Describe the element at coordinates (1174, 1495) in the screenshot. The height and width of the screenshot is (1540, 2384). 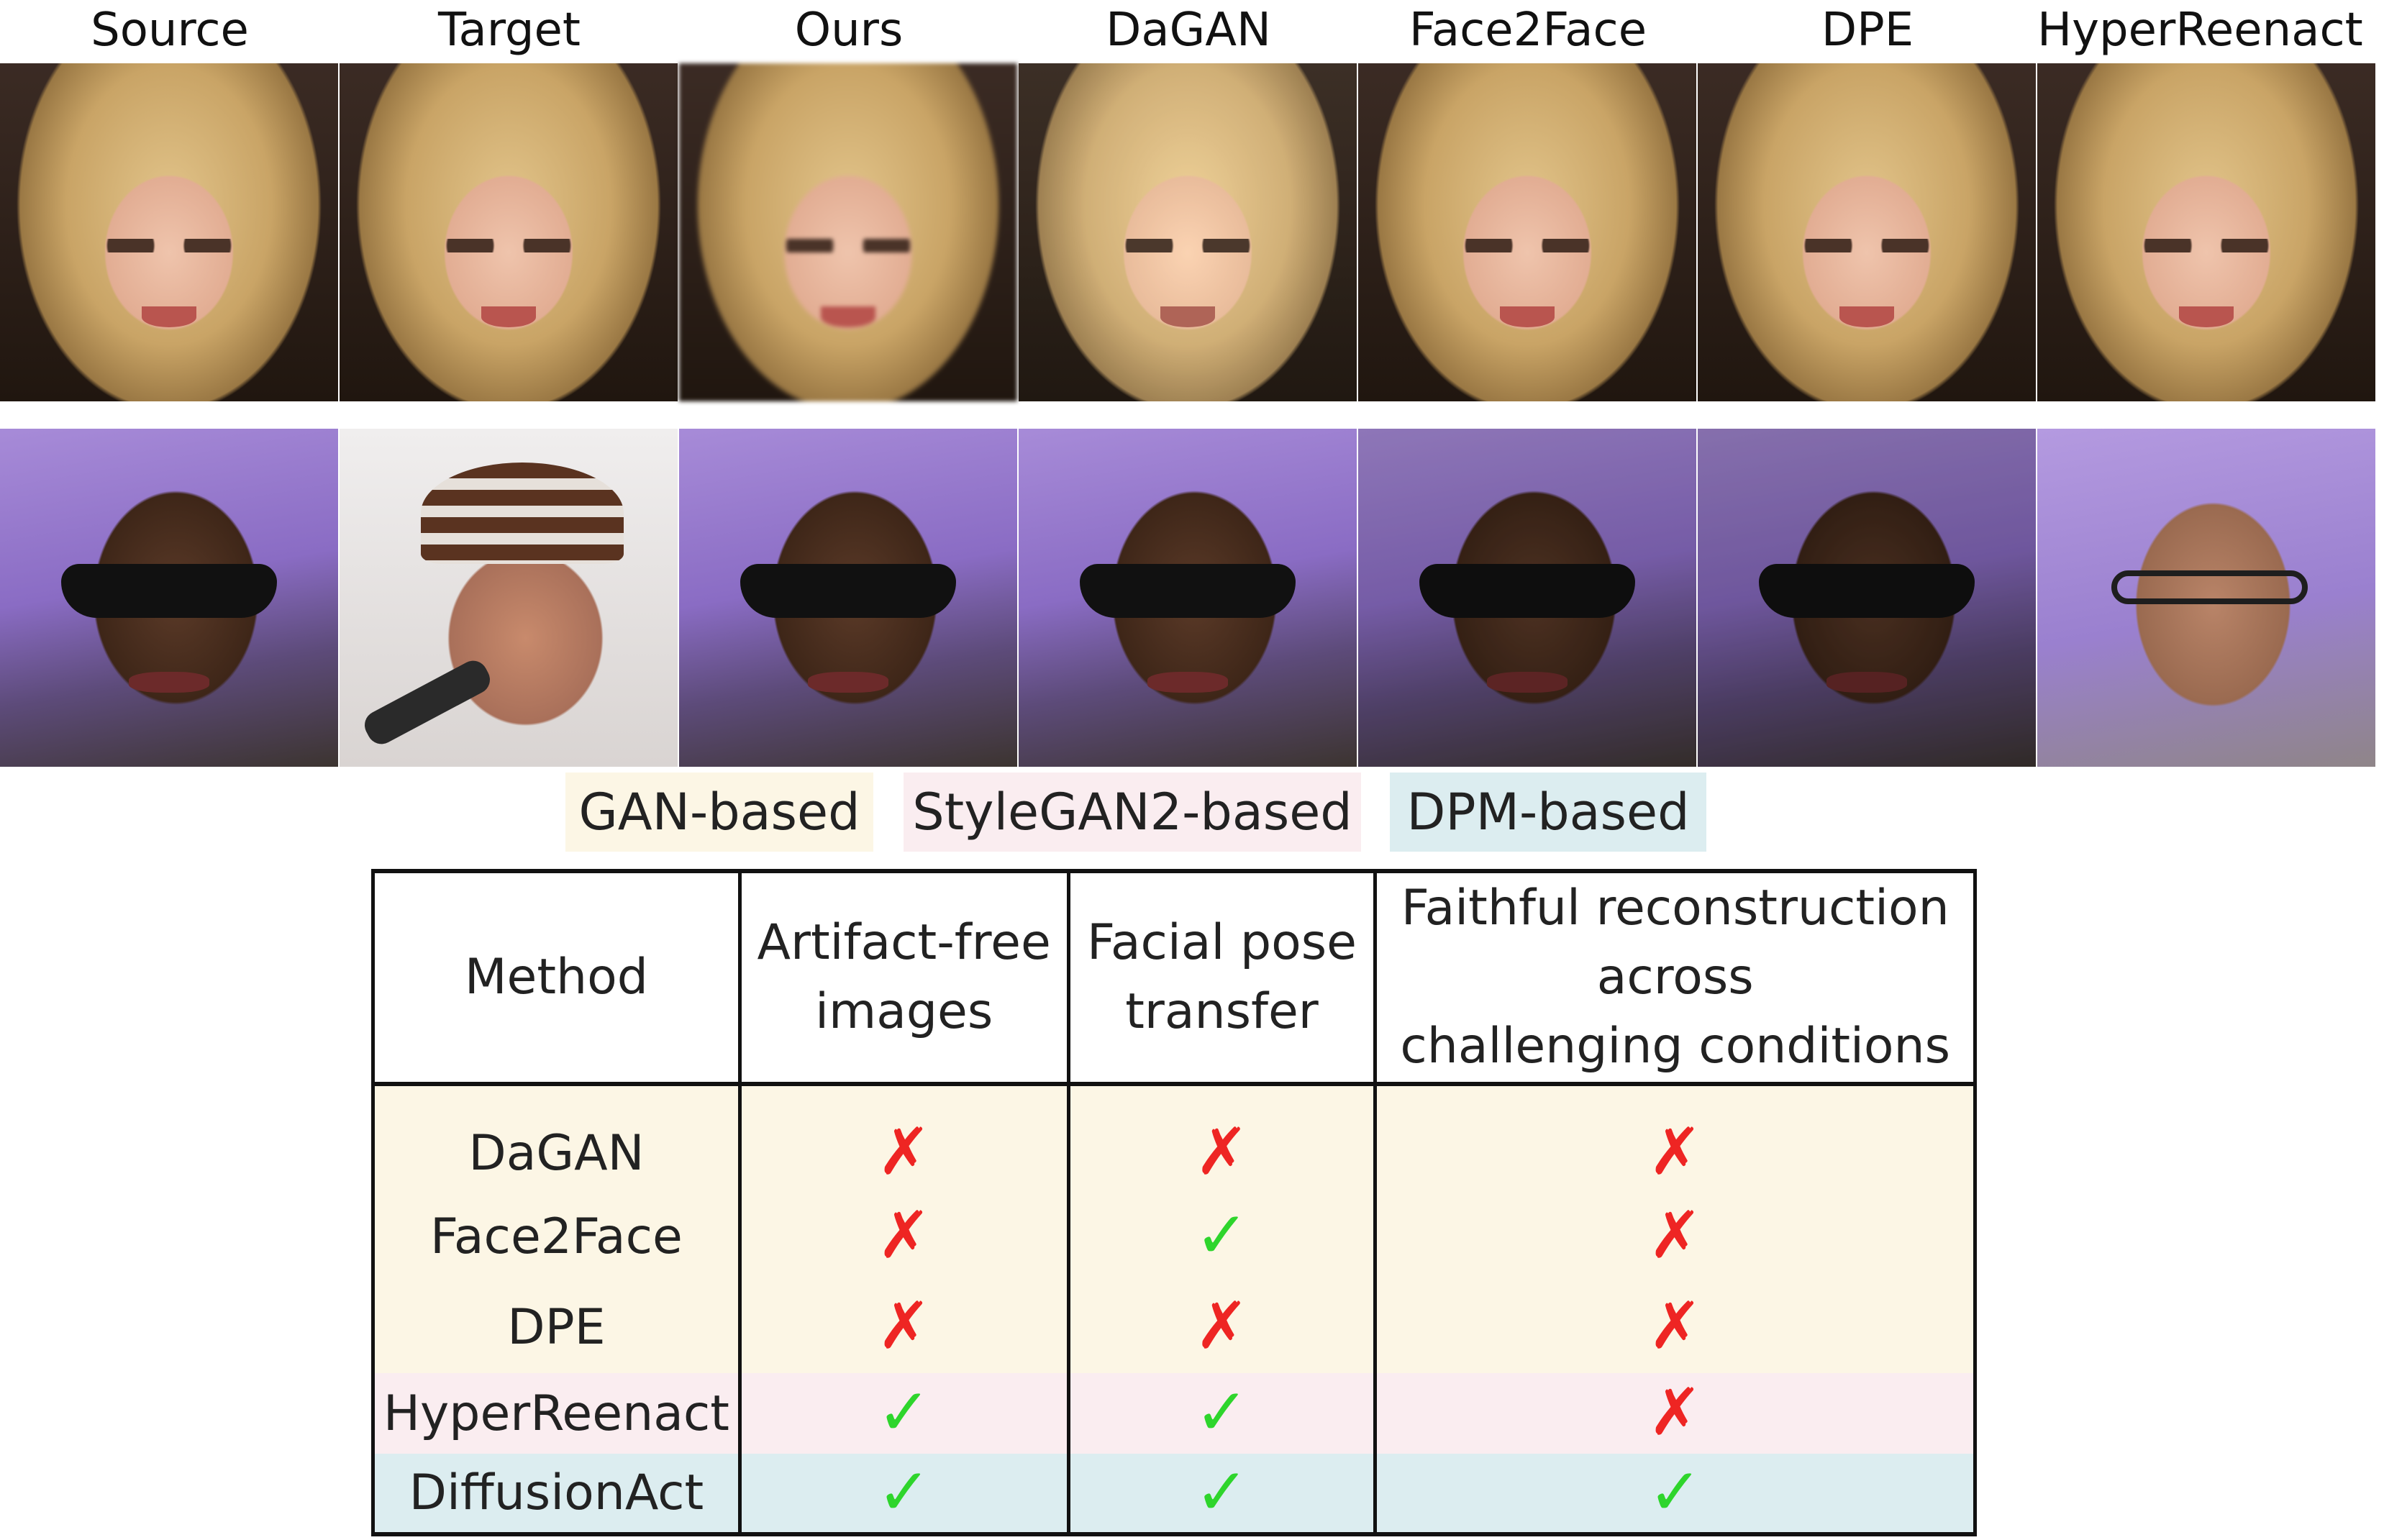
I see `table-row-diffusionact: DiffusionAct ✓ ✓ ✓` at that location.